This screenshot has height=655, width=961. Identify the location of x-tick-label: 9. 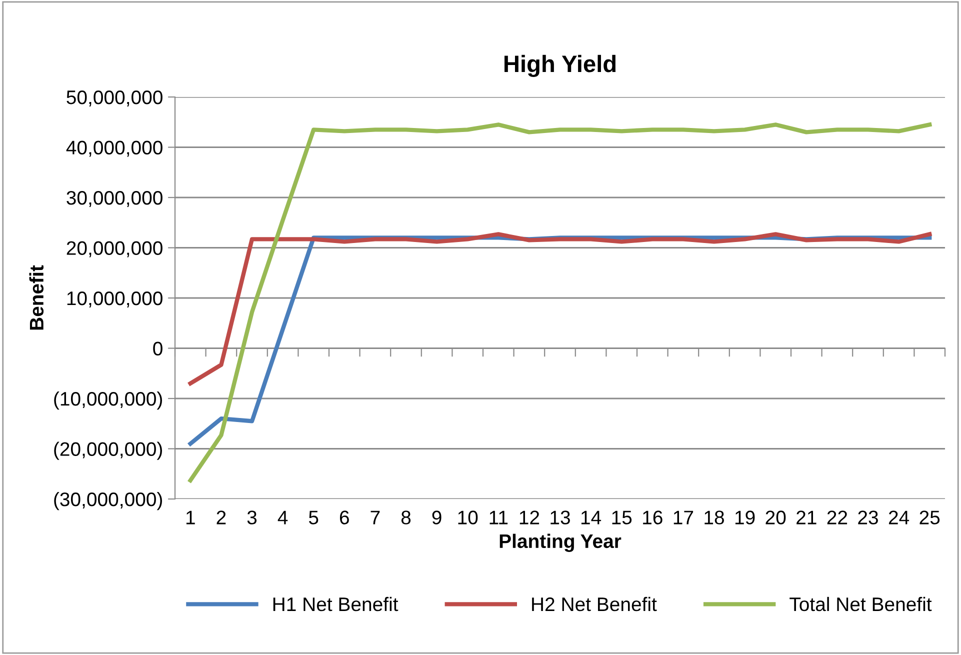
(437, 517).